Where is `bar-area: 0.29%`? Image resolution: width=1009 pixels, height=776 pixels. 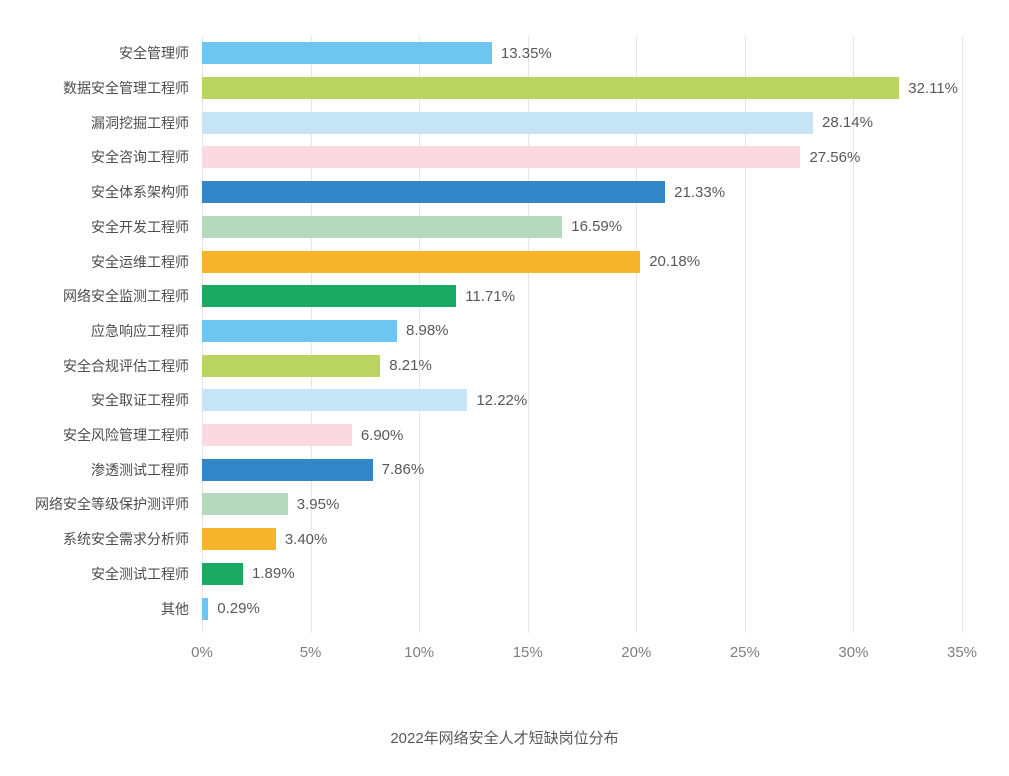
bar-area: 0.29% is located at coordinates (582, 608).